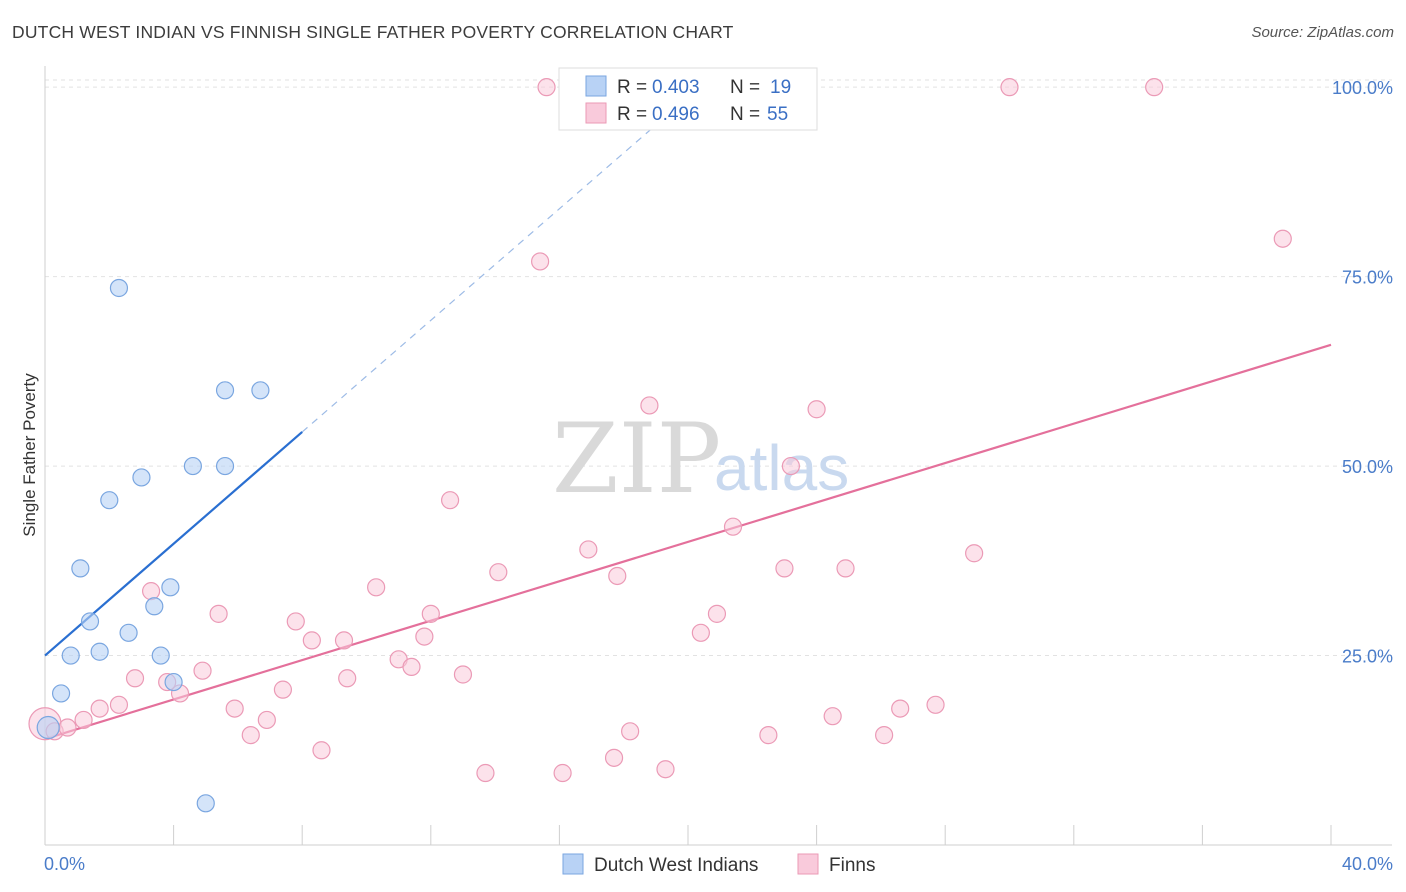 Image resolution: width=1406 pixels, height=892 pixels. What do you see at coordinates (573, 864) in the screenshot?
I see `series-legend-swatch-blue` at bounding box center [573, 864].